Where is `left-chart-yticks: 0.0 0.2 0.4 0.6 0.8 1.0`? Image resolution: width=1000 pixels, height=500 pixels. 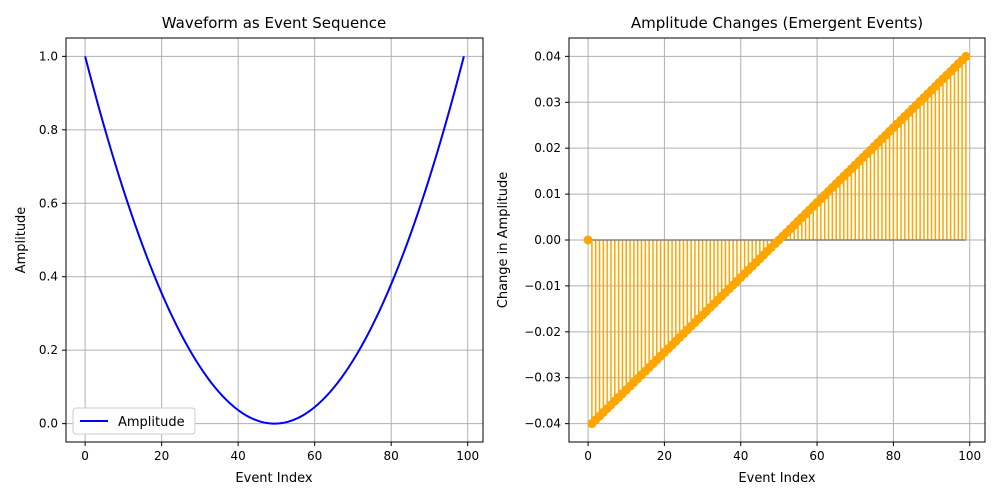
left-chart-yticks: 0.0 0.2 0.4 0.6 0.8 1.0 is located at coordinates (52, 240).